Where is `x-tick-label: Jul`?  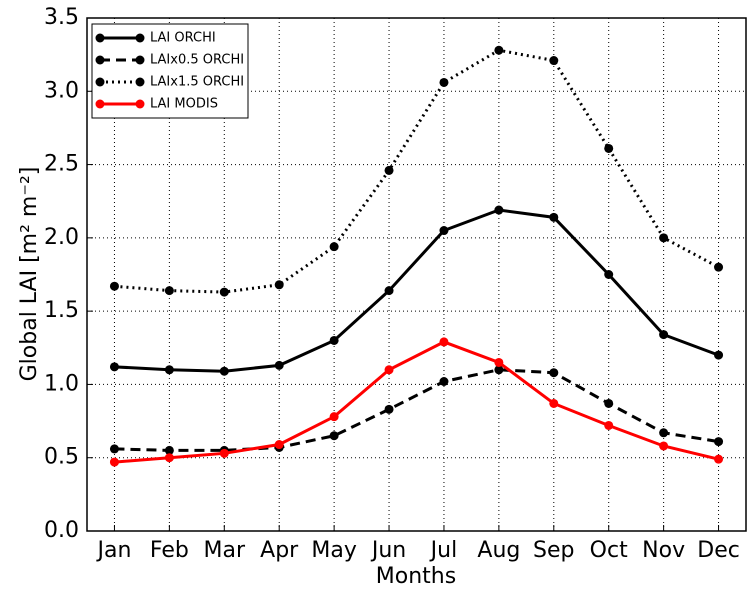
x-tick-label: Jul is located at coordinates (443, 550).